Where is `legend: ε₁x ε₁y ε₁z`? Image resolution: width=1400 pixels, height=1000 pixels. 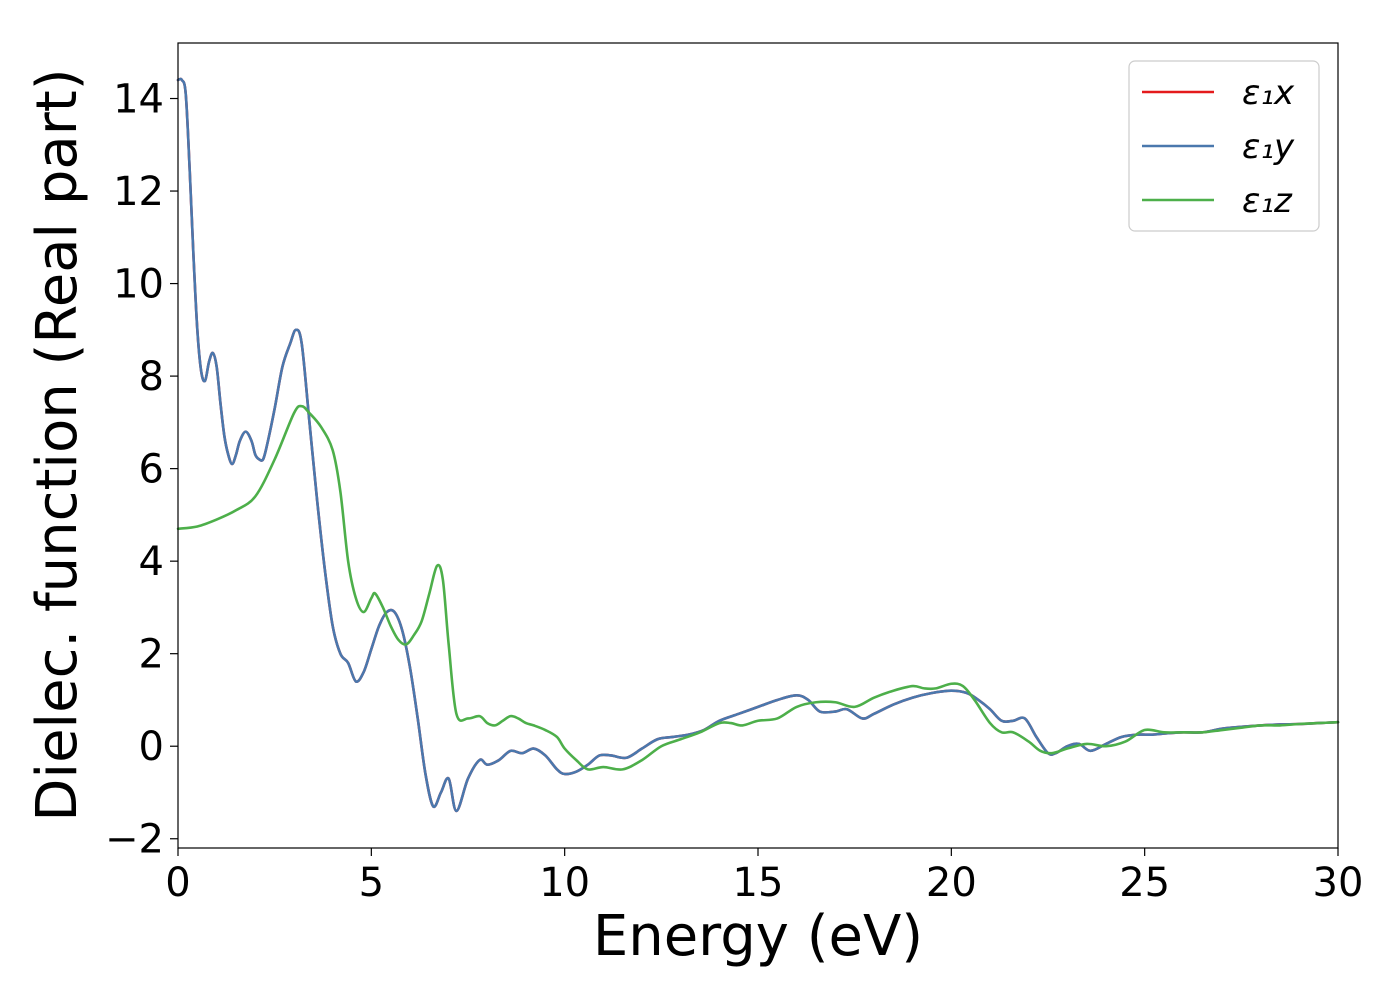
legend: ε₁x ε₁y ε₁z is located at coordinates (1224, 146).